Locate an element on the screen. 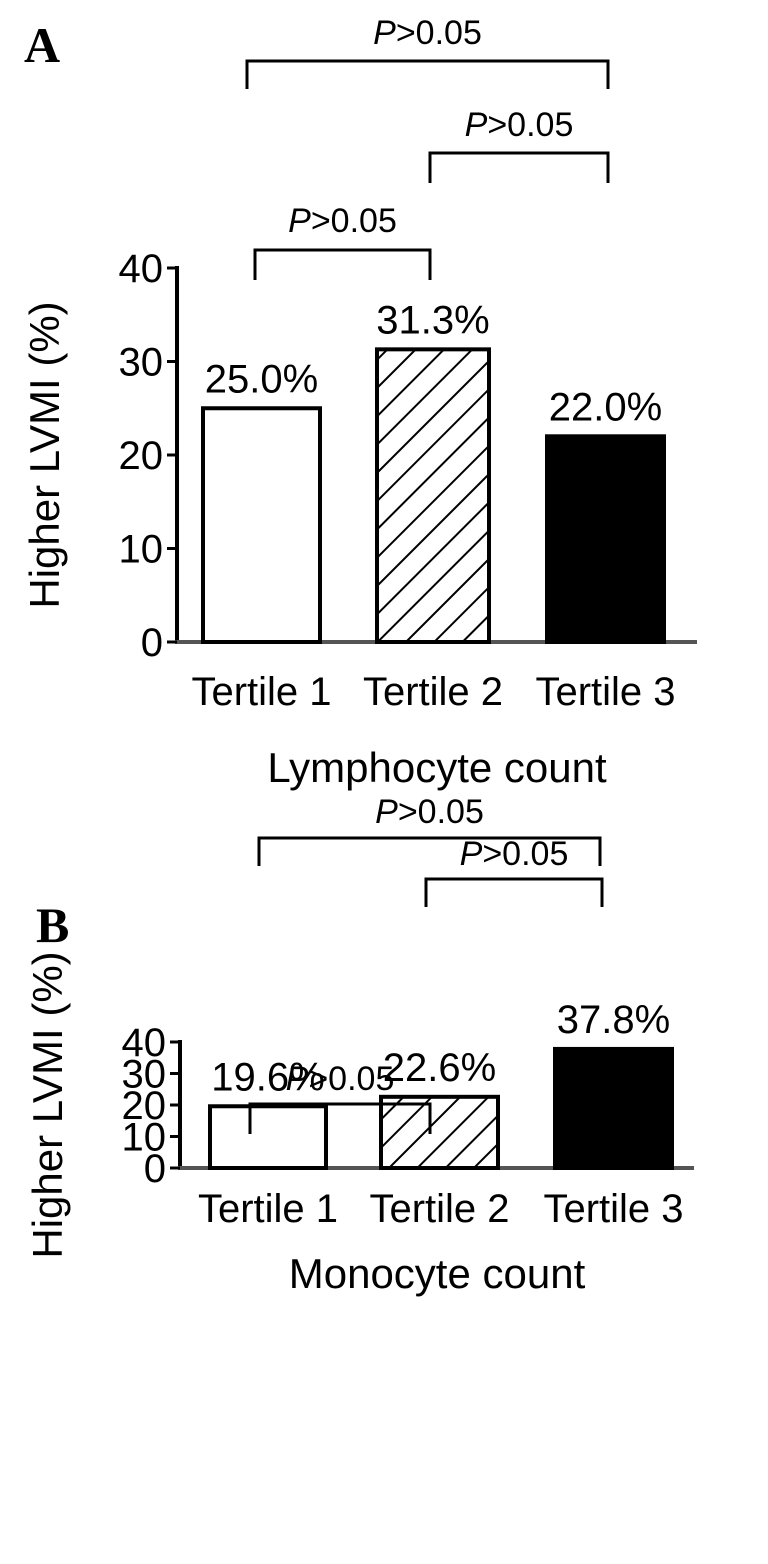 Image resolution: width=768 pixels, height=1564 pixels. panel-label: B is located at coordinates (52, 925).